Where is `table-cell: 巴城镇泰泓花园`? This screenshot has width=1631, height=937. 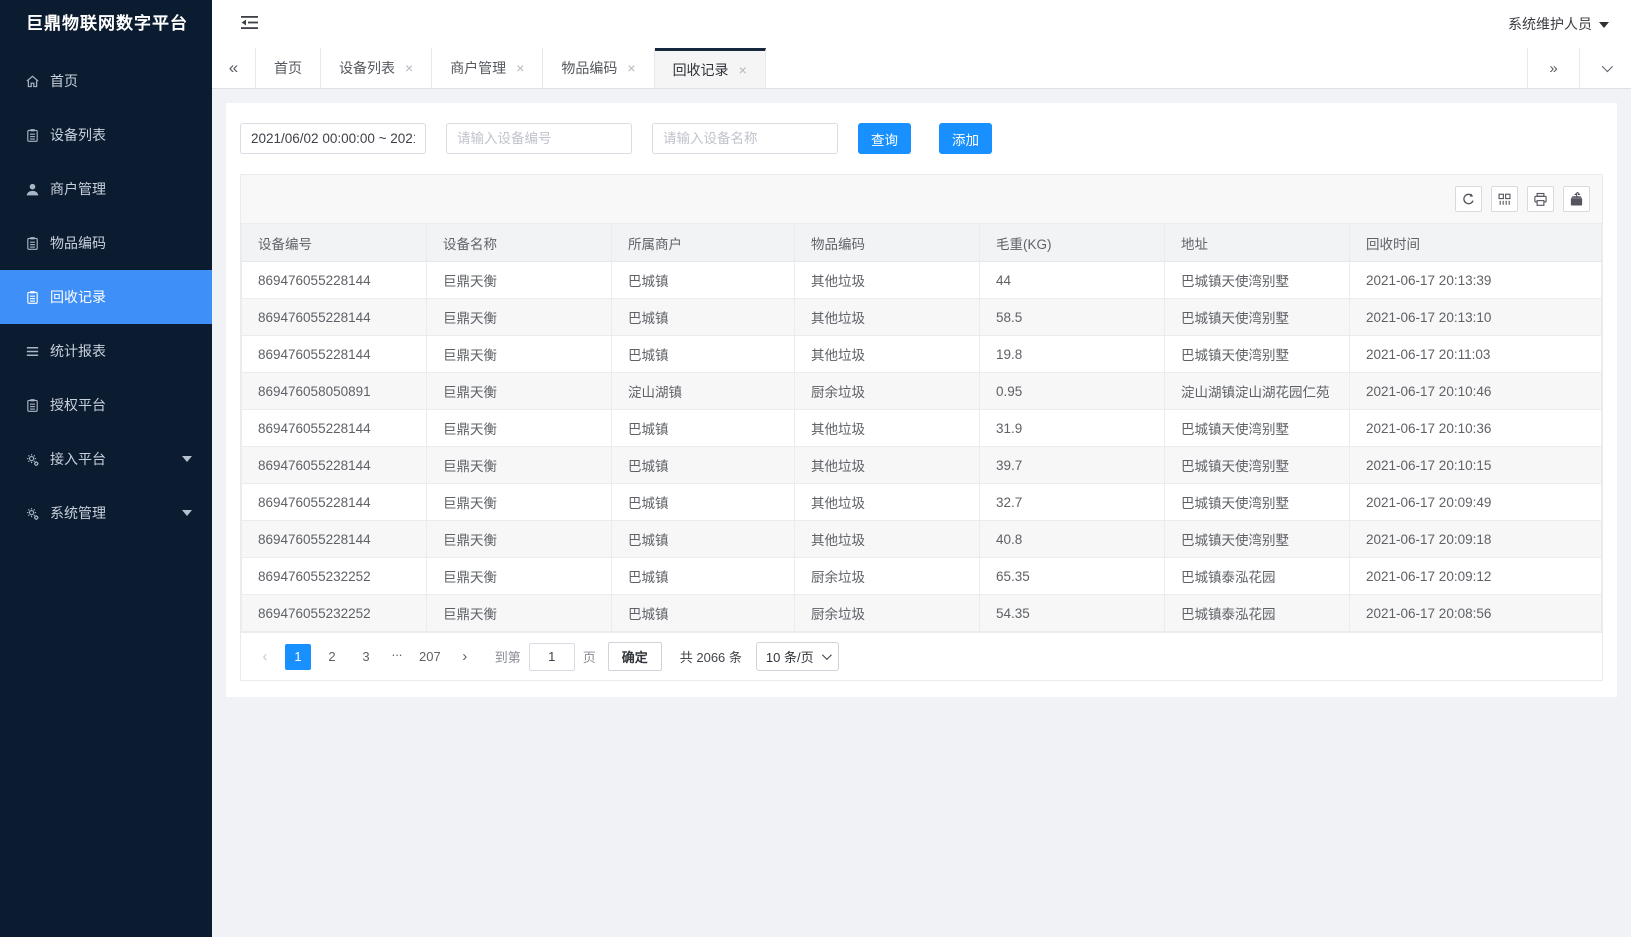
table-cell: 巴城镇泰泓花园 is located at coordinates (1257, 576).